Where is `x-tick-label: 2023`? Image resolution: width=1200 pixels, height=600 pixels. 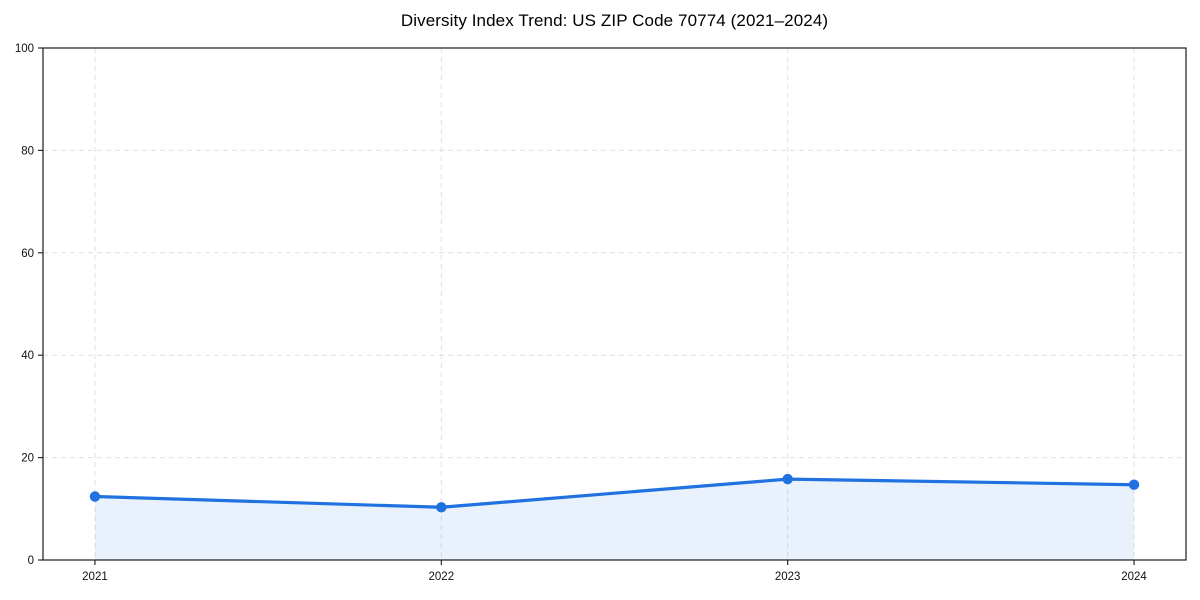 x-tick-label: 2023 is located at coordinates (788, 577).